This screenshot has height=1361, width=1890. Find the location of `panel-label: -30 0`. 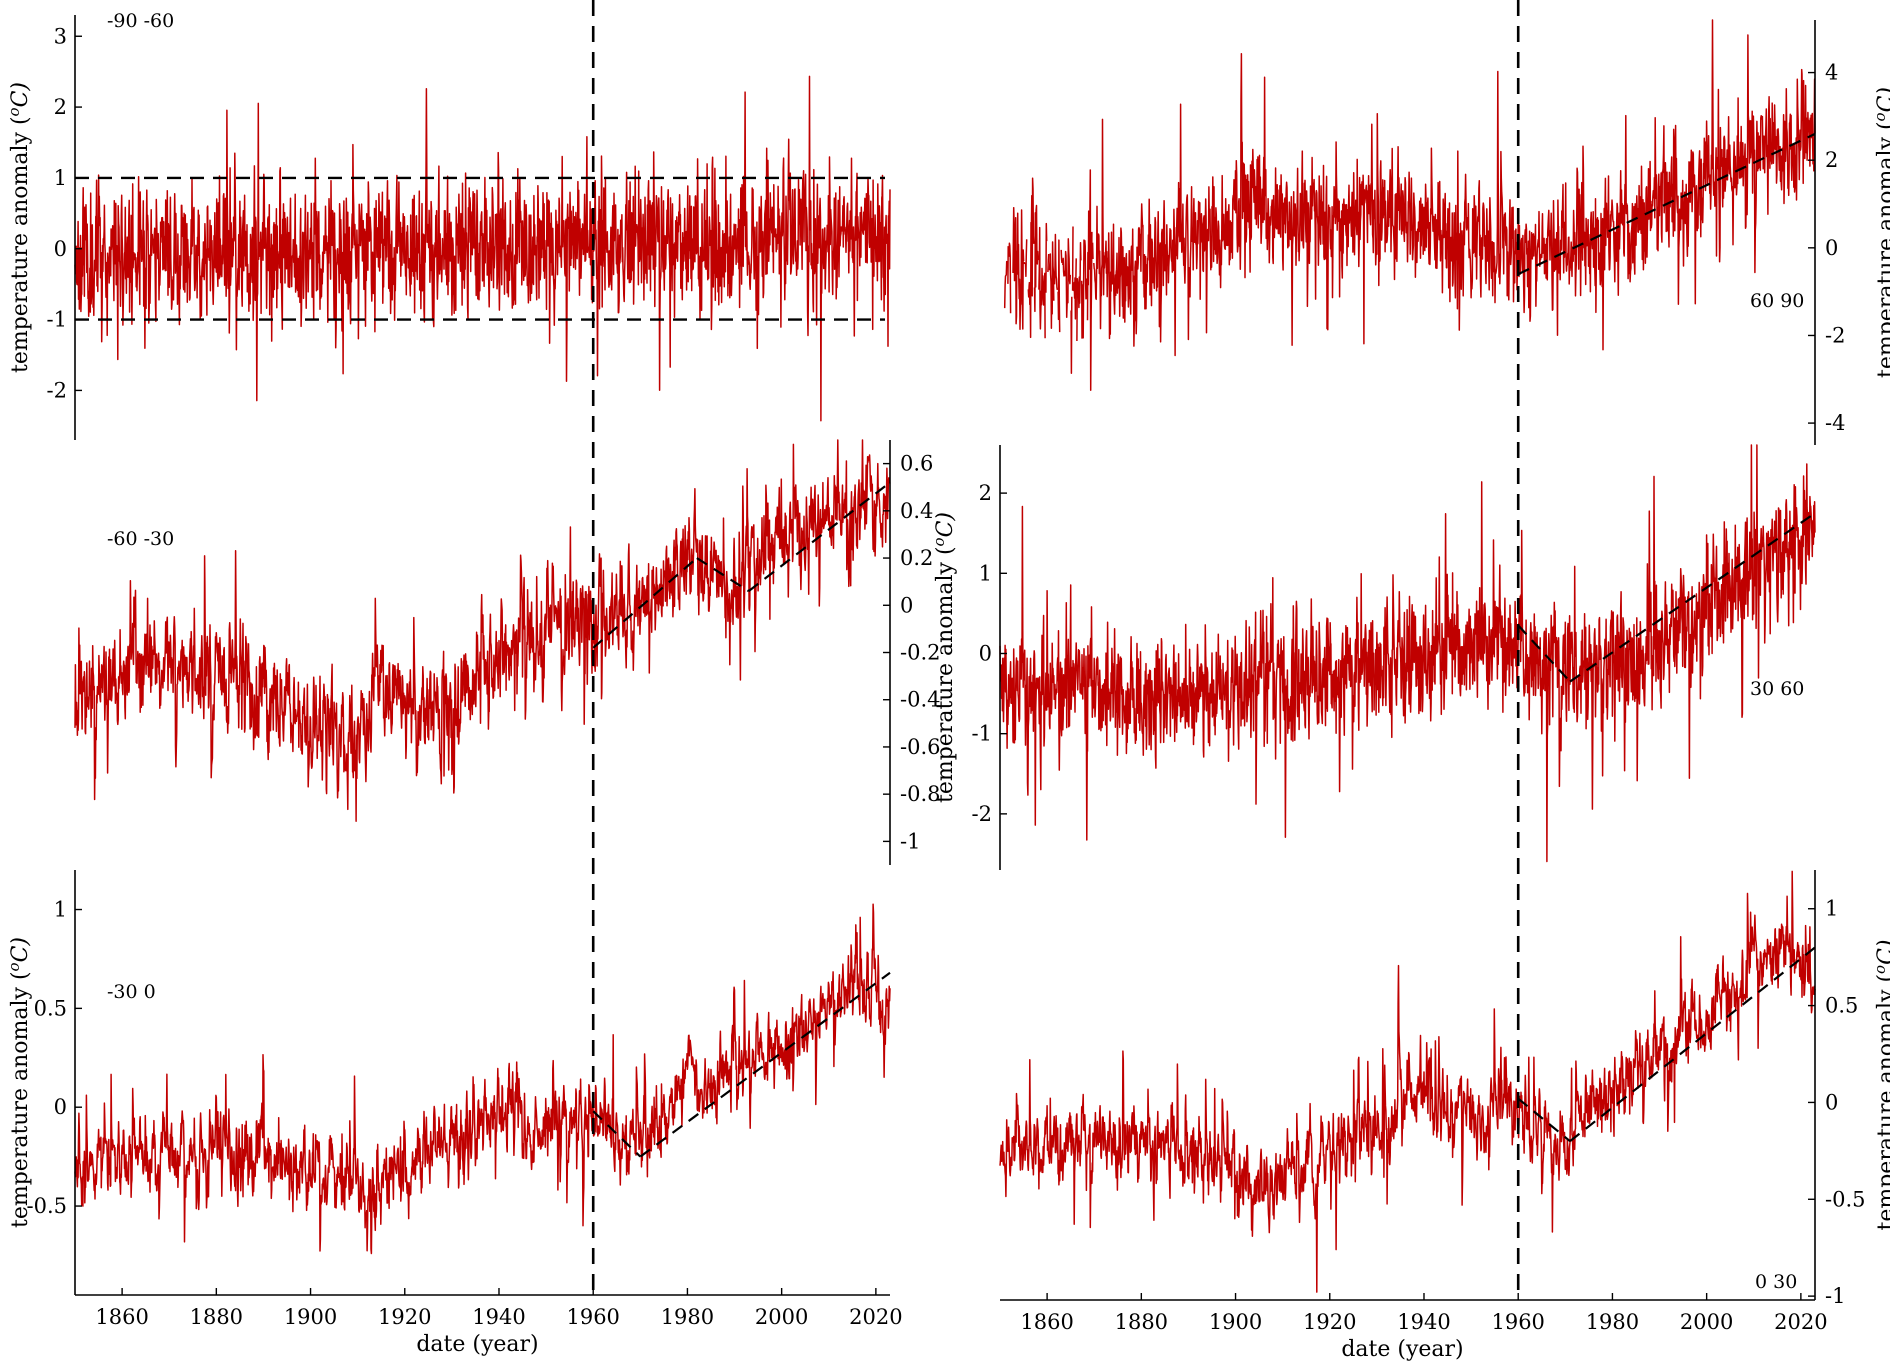

panel-label: -30 0 is located at coordinates (131, 992).